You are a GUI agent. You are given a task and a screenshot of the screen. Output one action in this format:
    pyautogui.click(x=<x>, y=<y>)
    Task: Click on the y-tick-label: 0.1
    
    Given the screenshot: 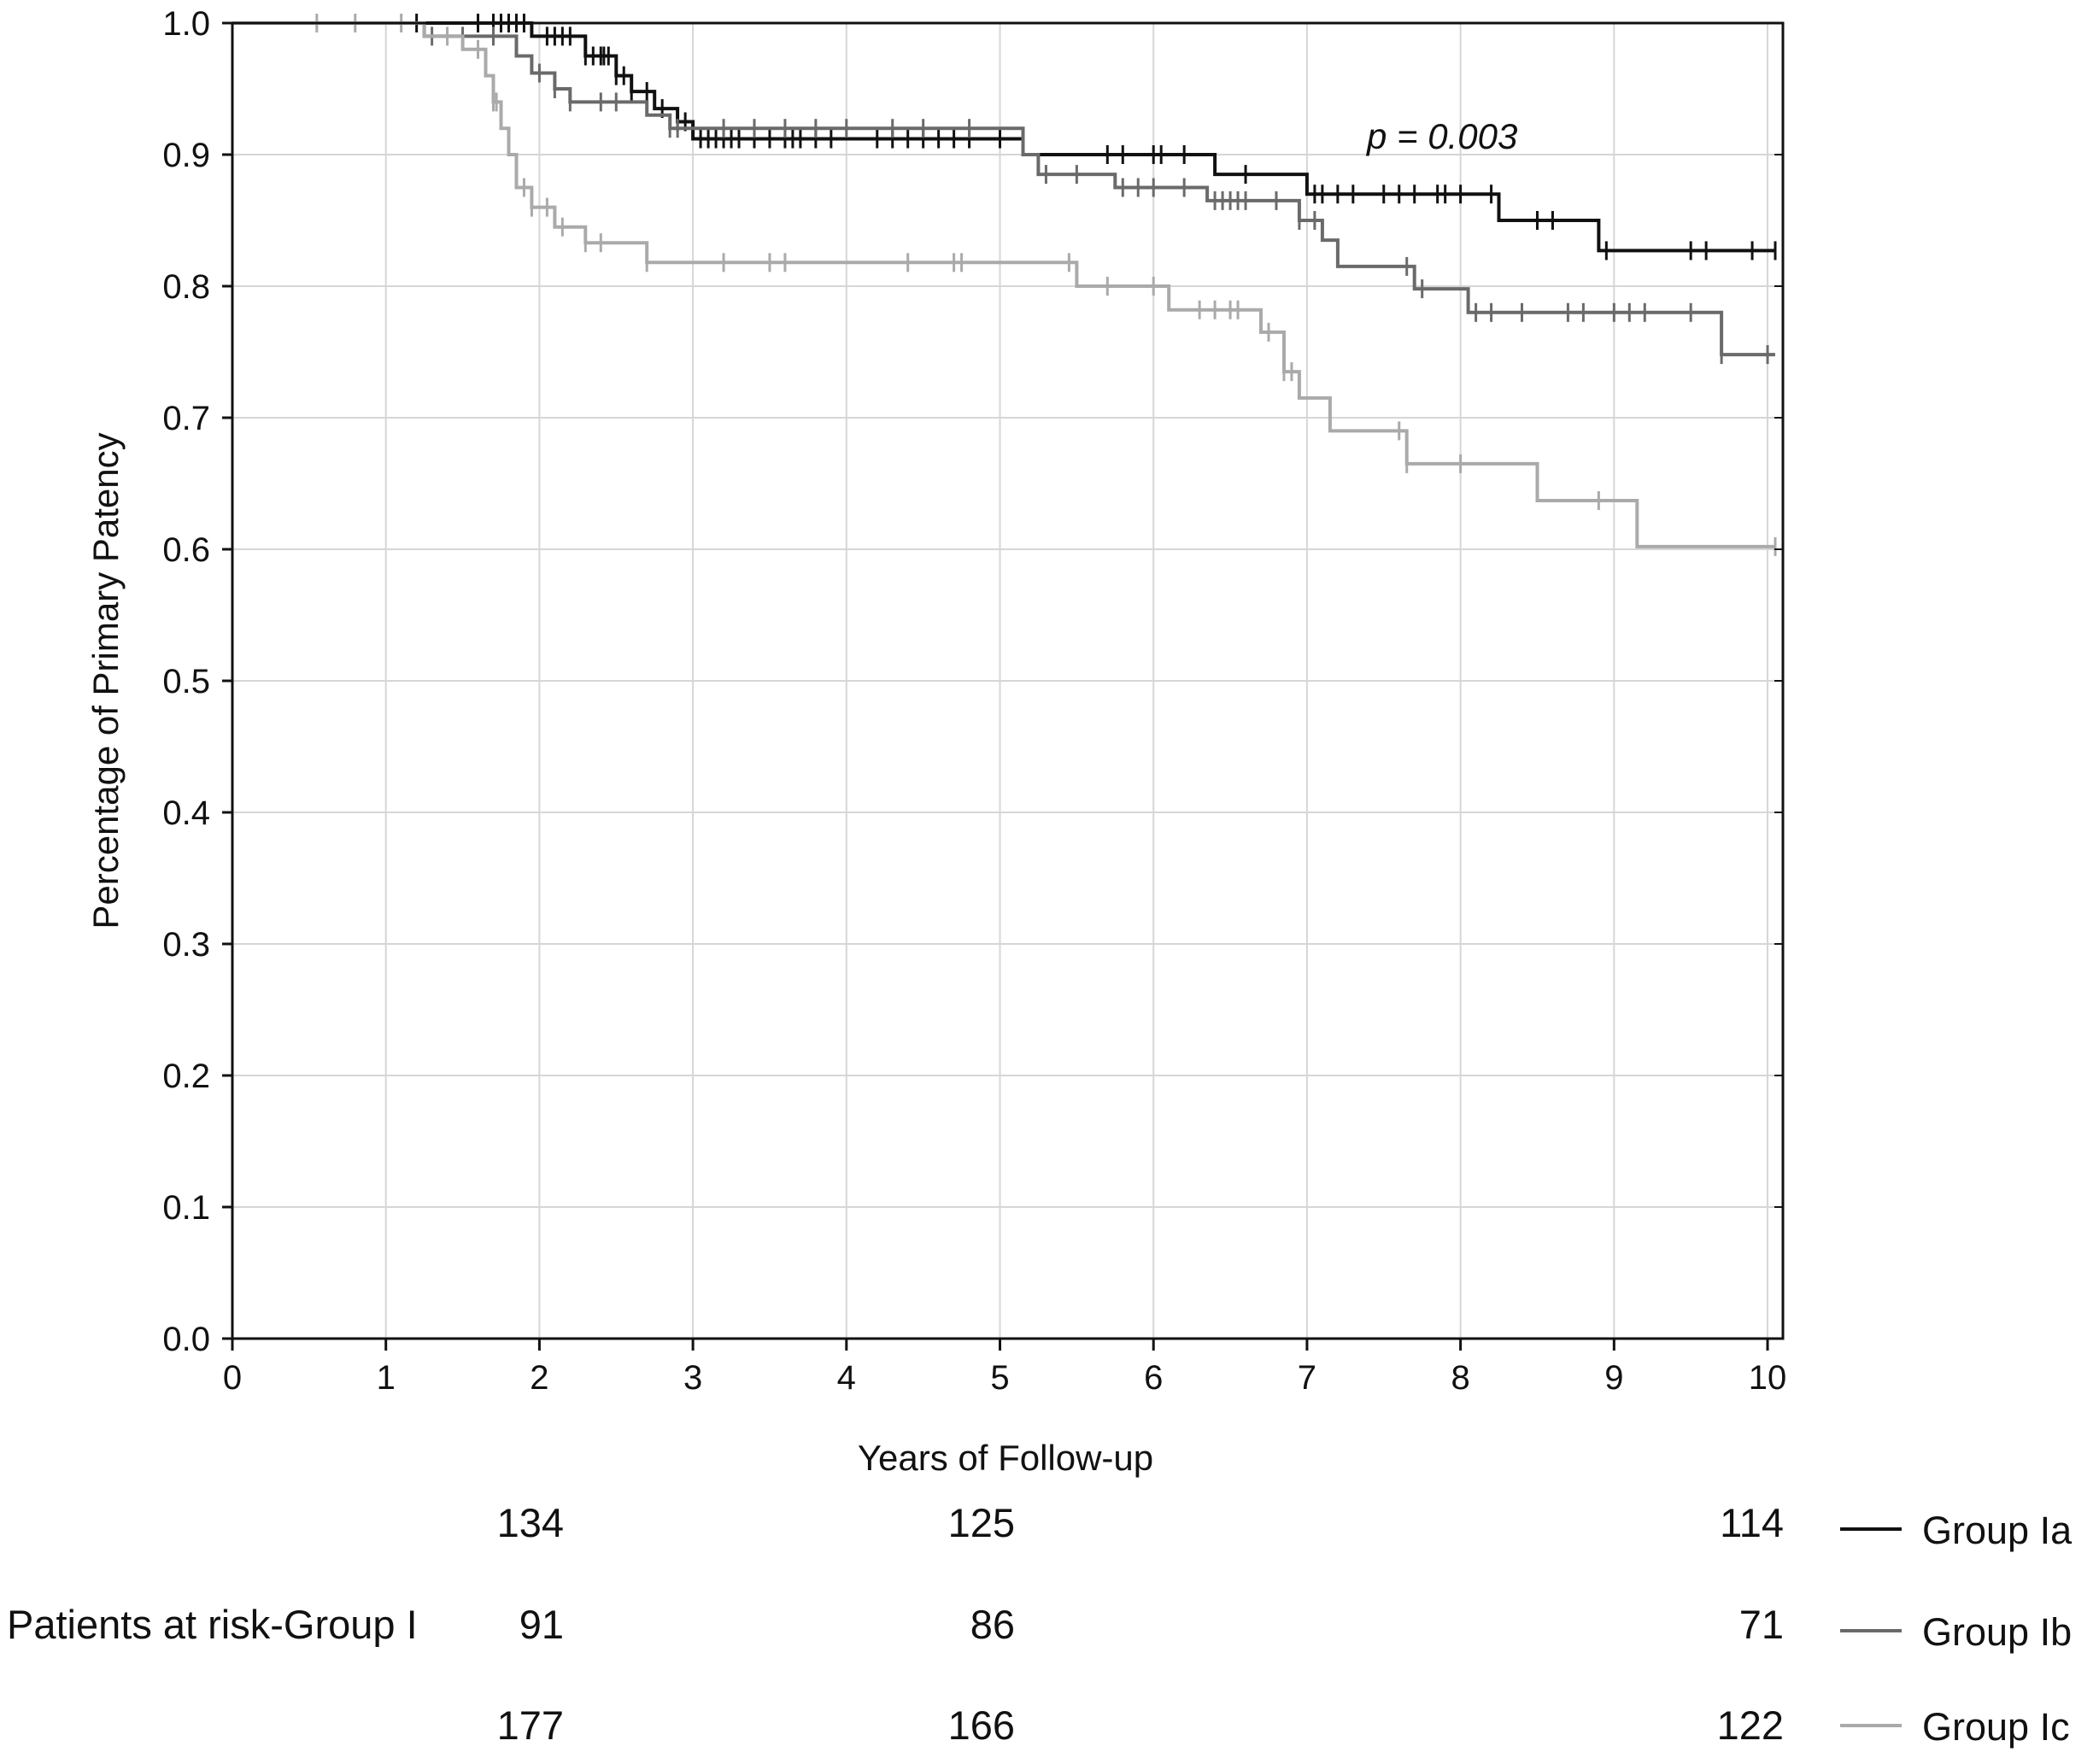 What is the action you would take?
    pyautogui.click(x=186, y=1208)
    